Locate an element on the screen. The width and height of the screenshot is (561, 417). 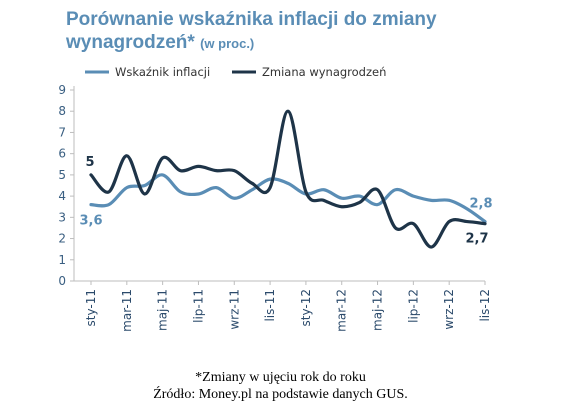
x-tick-label: wrz-11 is located at coordinates (234, 309).